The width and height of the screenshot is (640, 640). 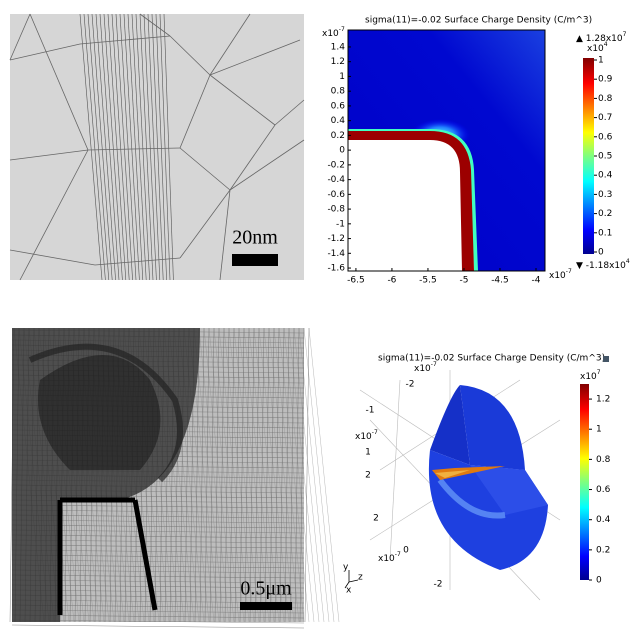 What do you see at coordinates (370, 411) in the screenshot?
I see `axis-tick-label: -1` at bounding box center [370, 411].